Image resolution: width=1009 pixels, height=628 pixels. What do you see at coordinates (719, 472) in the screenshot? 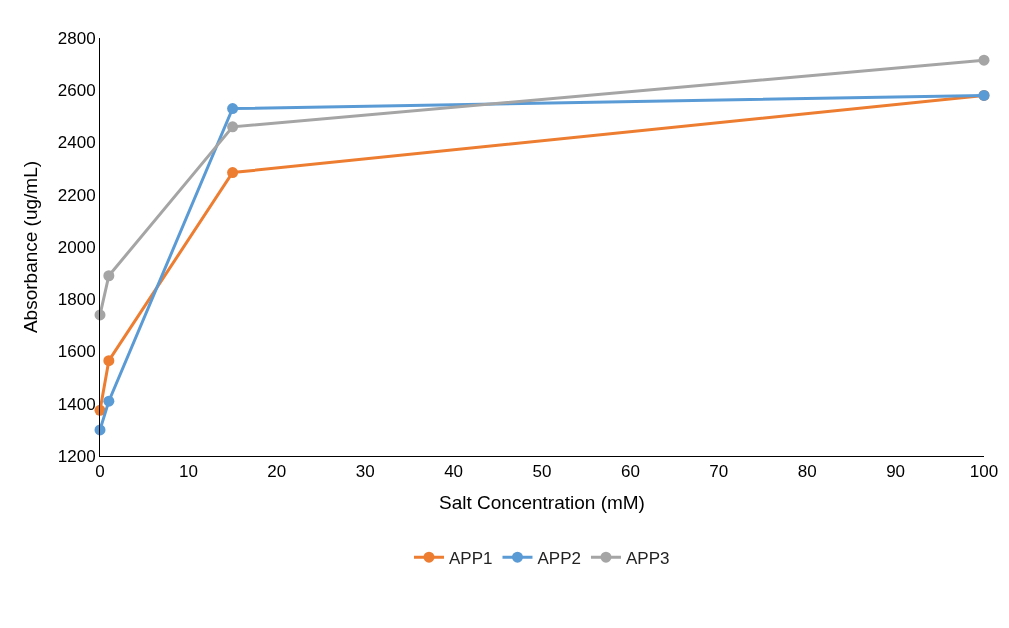
I see `x-tick-label: 70` at bounding box center [719, 472].